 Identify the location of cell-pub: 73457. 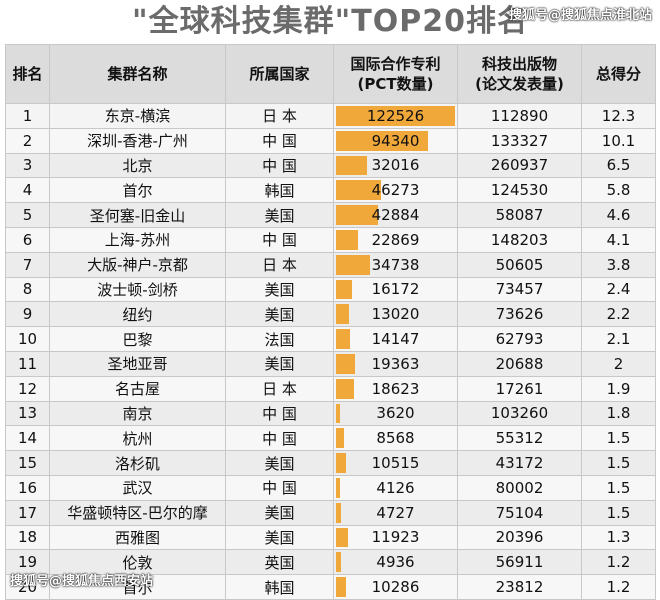
(519, 289).